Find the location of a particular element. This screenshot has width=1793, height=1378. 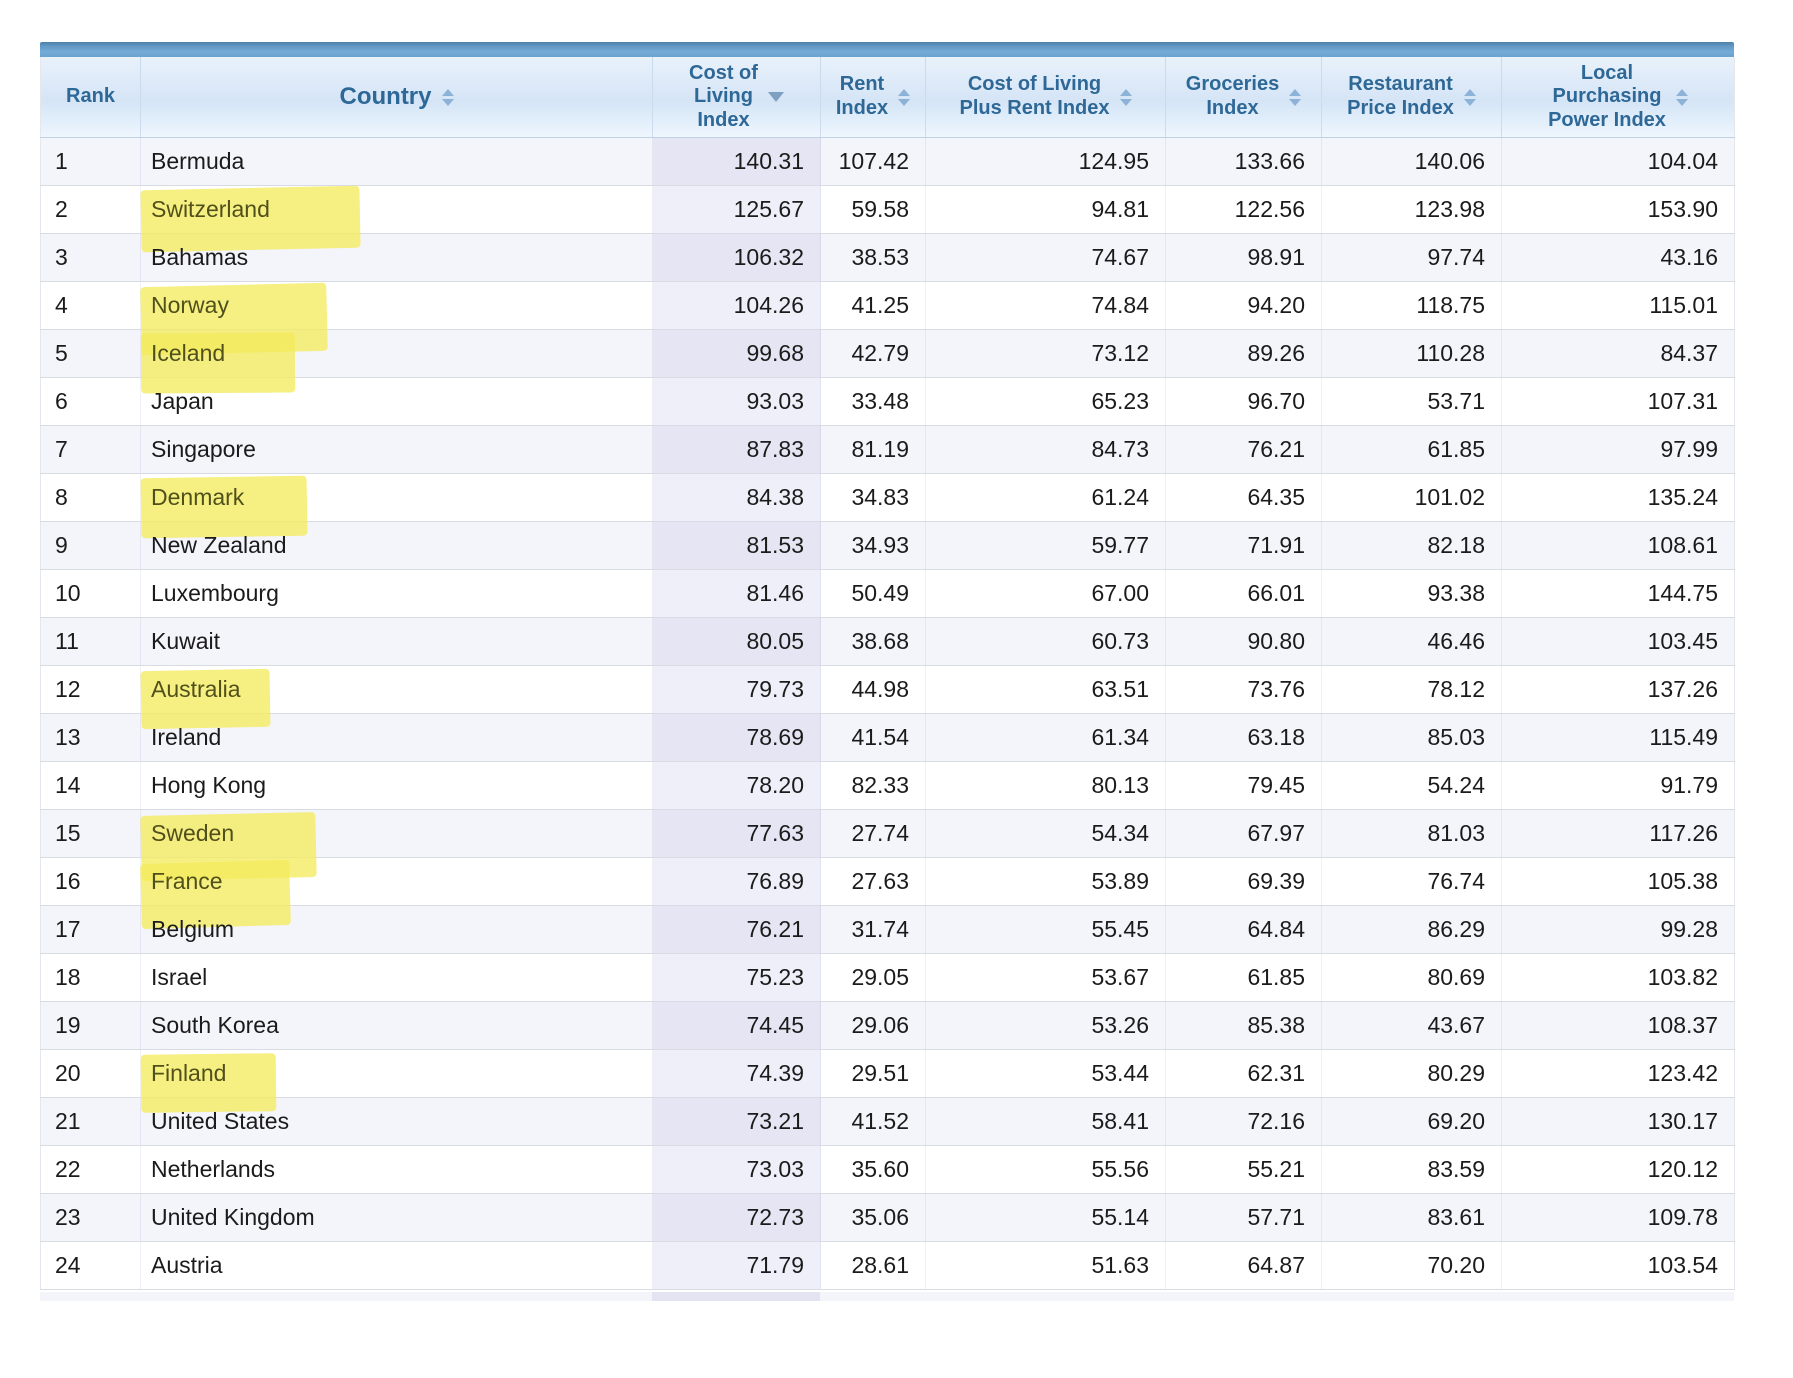

value-cell-groceries: 66.01 is located at coordinates (1243, 593).